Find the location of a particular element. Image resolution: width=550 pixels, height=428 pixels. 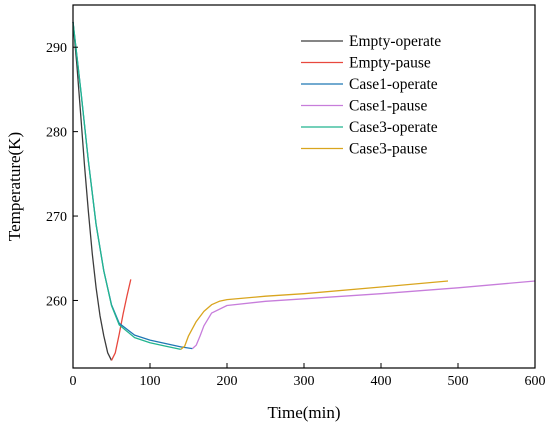

y-tick-label-2: 280 is located at coordinates (56, 133).